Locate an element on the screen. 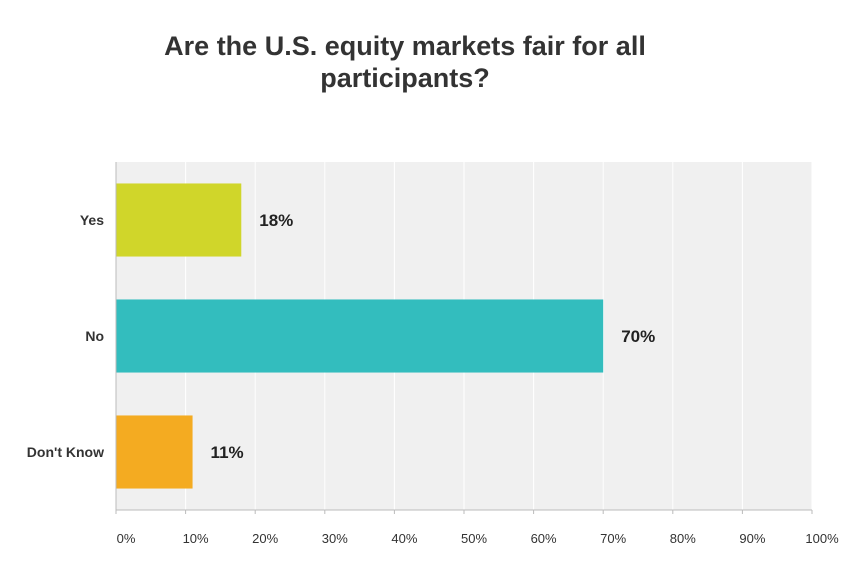 Image resolution: width=852 pixels, height=582 pixels. category-label-don-t-know: Don't Know is located at coordinates (65, 452).